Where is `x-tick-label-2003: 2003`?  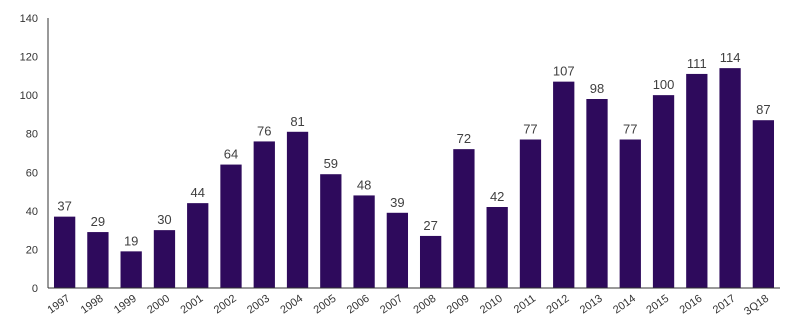 x-tick-label-2003: 2003 is located at coordinates (258, 305).